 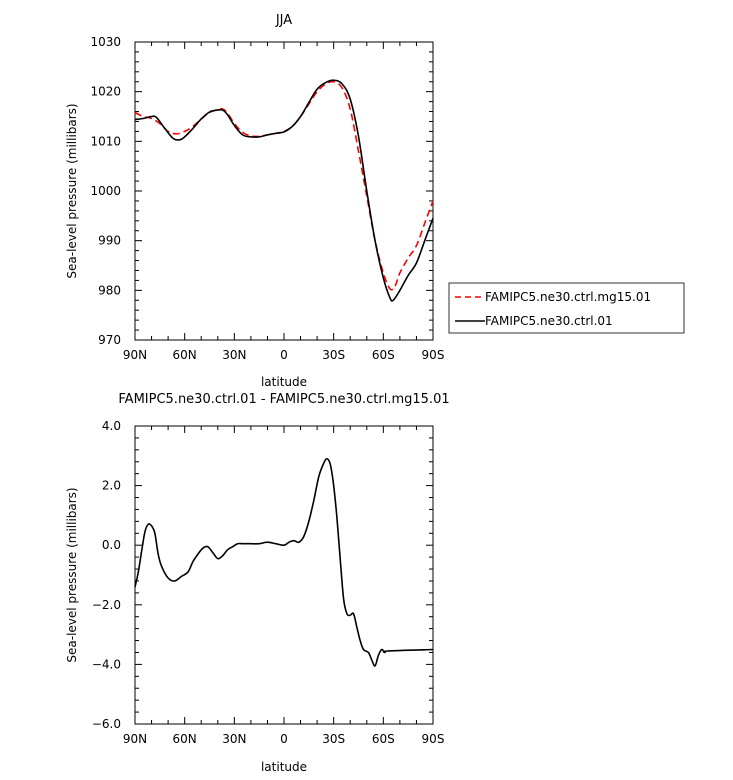 I want to click on bottom-y-axis-label: Sea-level pressure (millibars), so click(x=72, y=574).